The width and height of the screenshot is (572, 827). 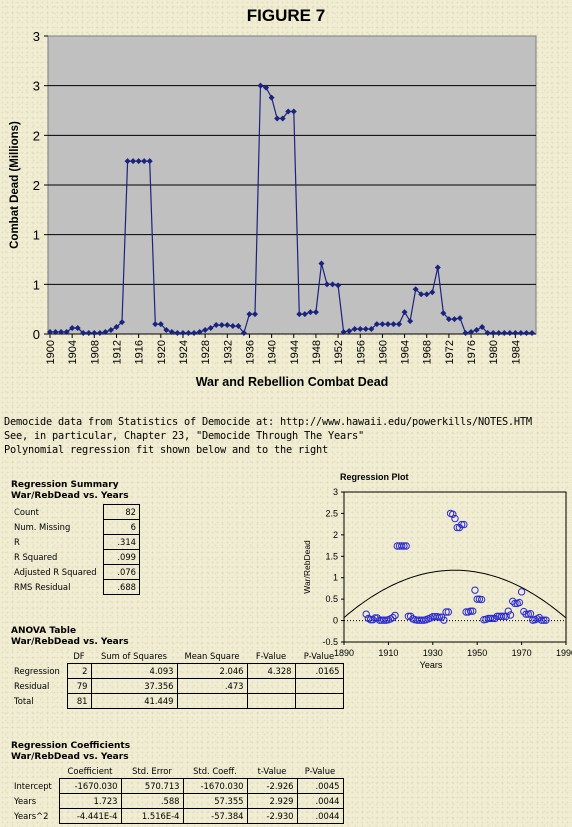 What do you see at coordinates (36, 557) in the screenshot?
I see `summary-label: R Squared` at bounding box center [36, 557].